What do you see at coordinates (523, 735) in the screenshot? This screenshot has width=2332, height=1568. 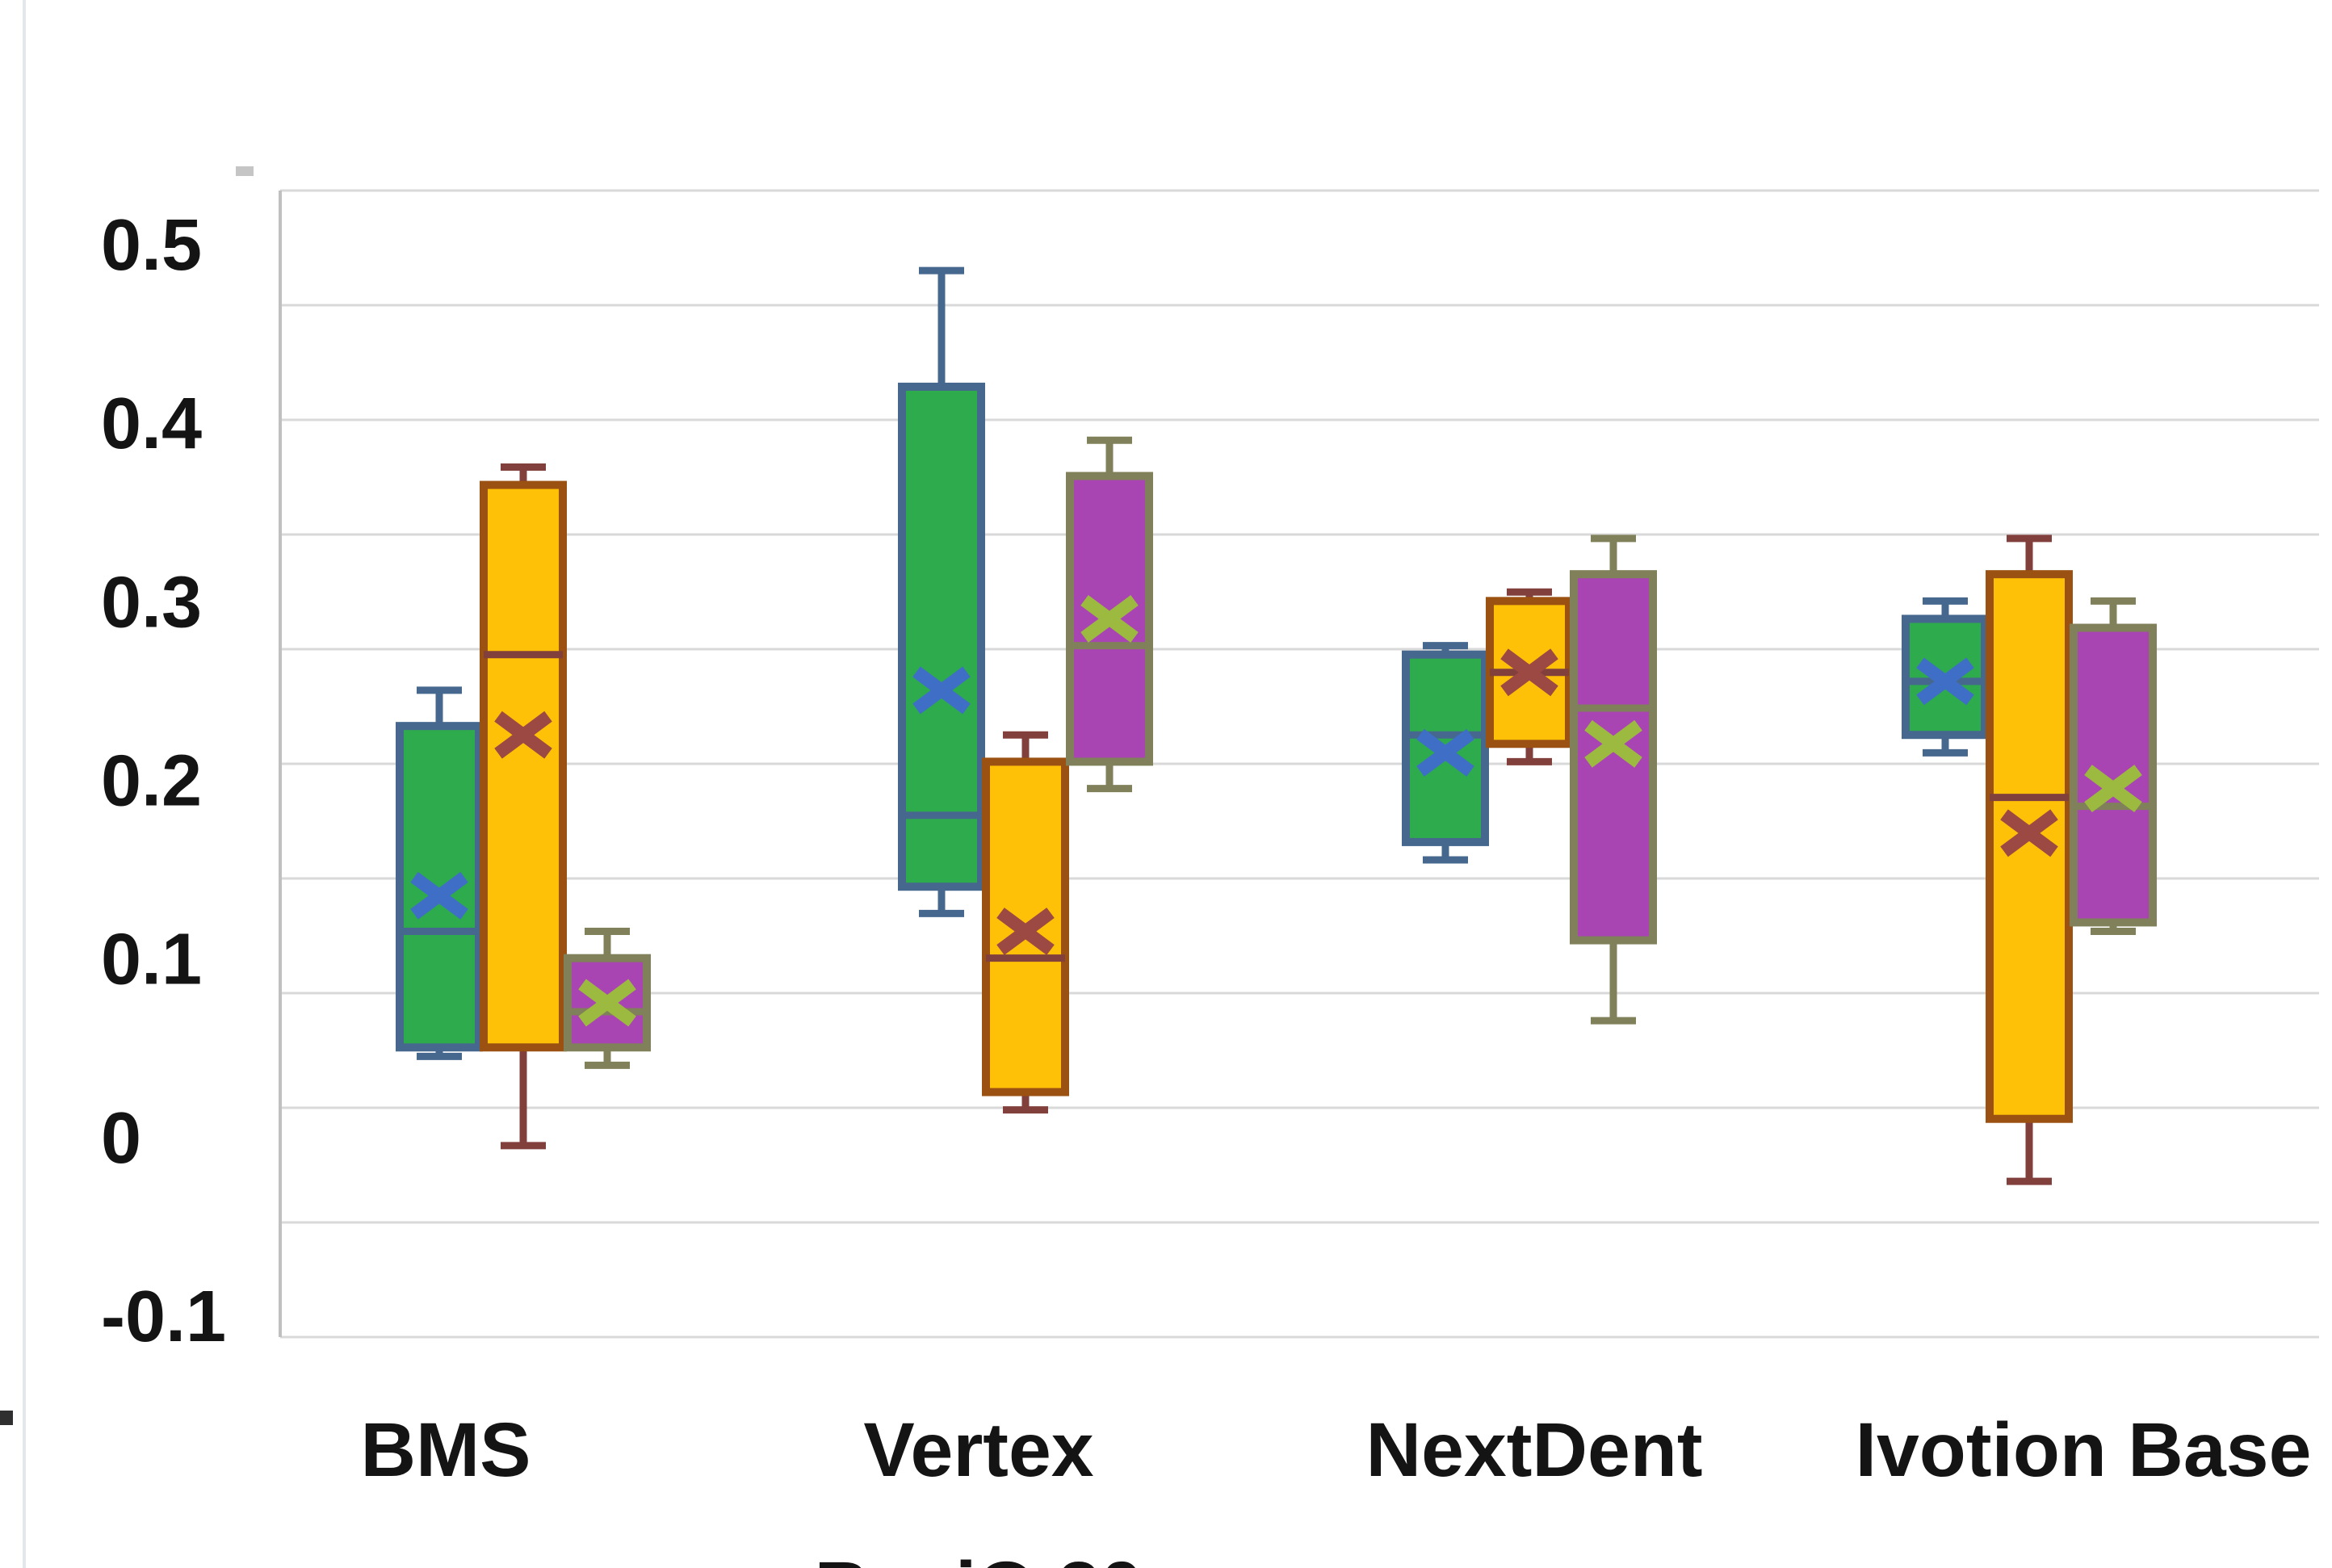 I see `mean-marker-yellow-bms` at bounding box center [523, 735].